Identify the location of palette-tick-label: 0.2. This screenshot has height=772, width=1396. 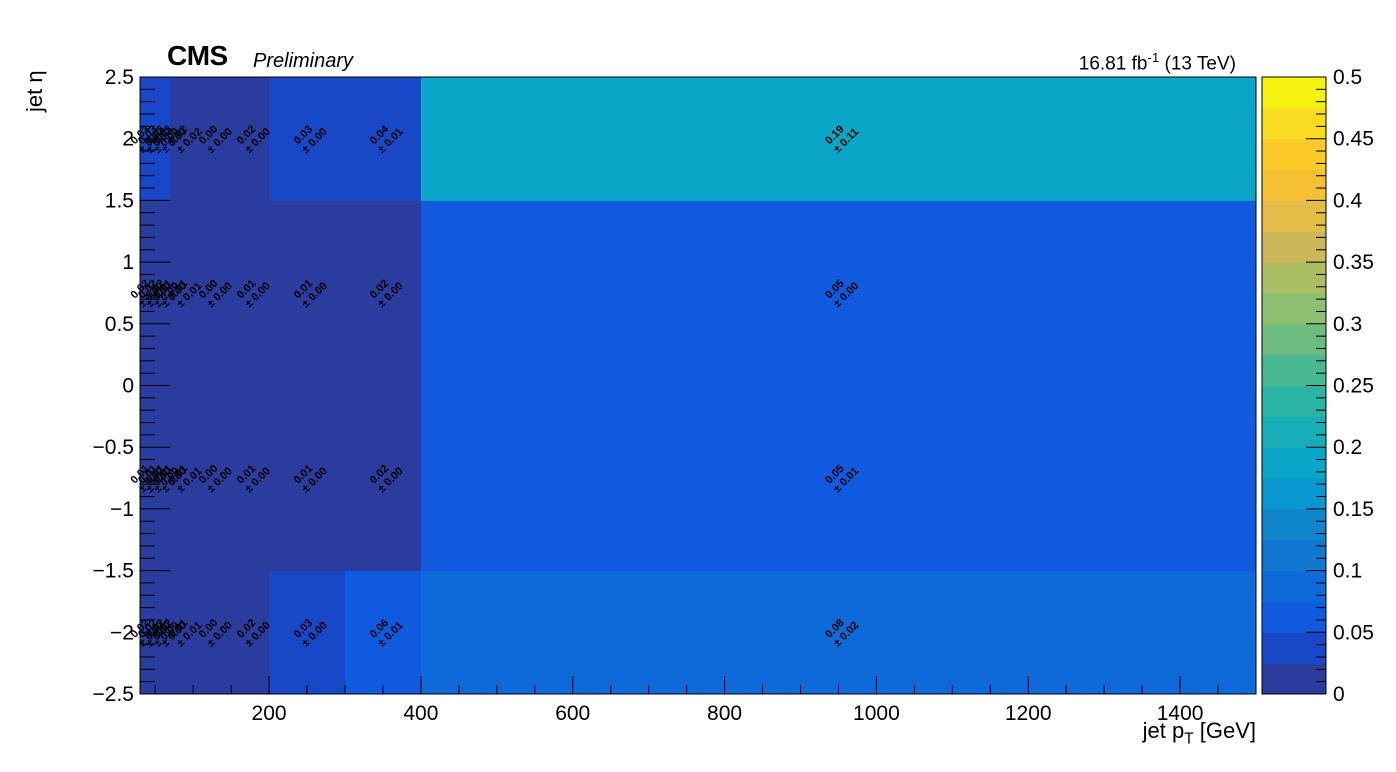
(1347, 447).